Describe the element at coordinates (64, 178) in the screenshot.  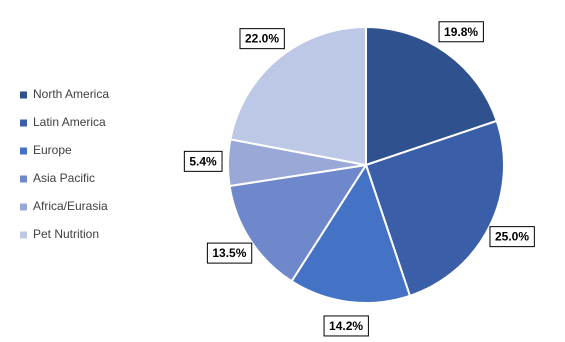
I see `legend-label: Asia Pacific` at that location.